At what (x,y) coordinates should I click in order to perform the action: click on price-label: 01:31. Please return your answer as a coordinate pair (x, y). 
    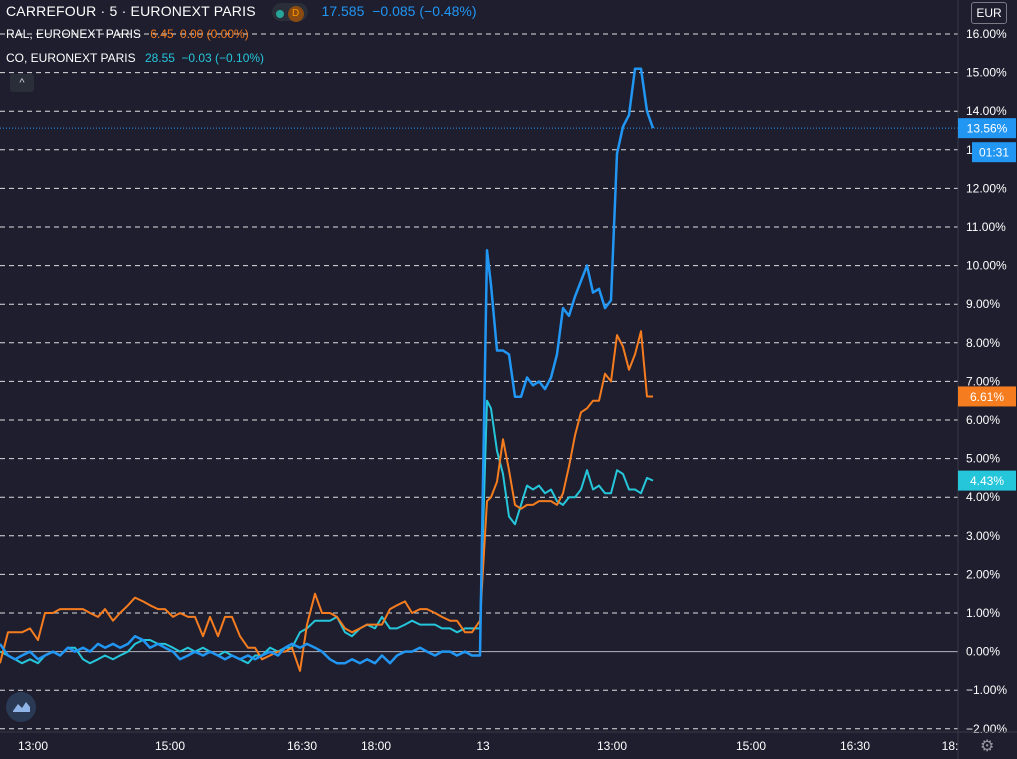
    Looking at the image, I should click on (994, 153).